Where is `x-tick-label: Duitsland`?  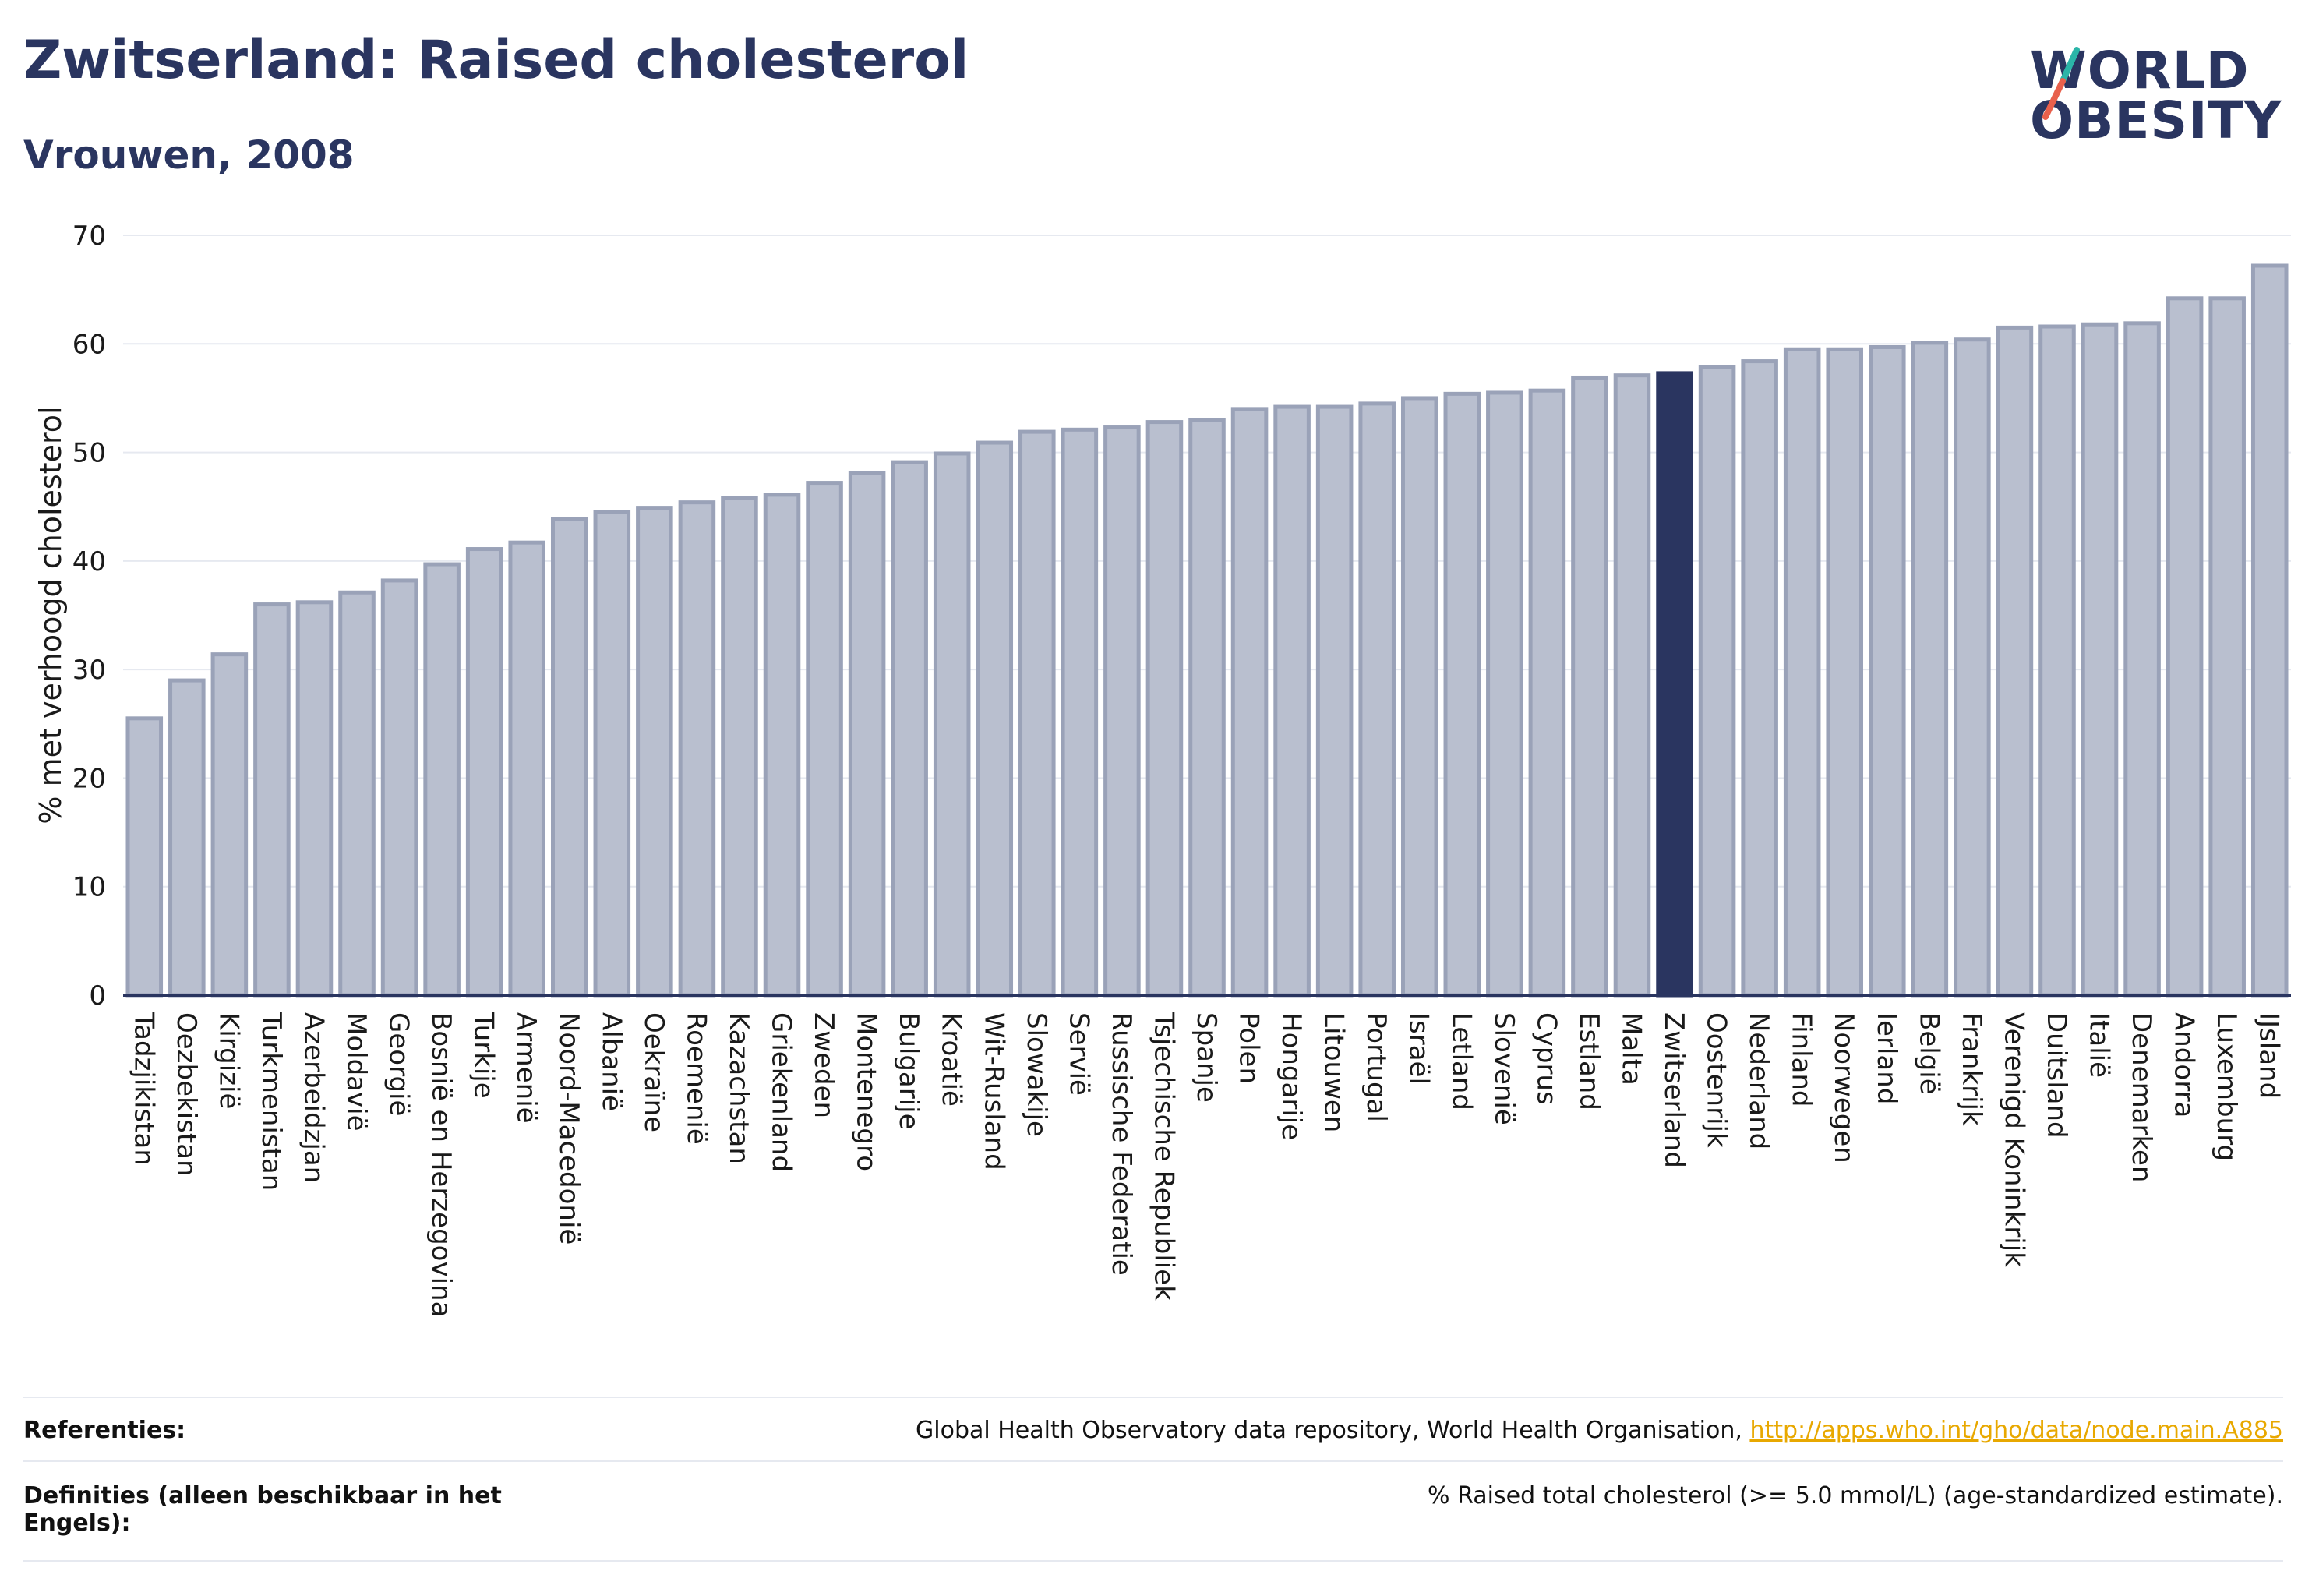 x-tick-label: Duitsland is located at coordinates (2056, 1075).